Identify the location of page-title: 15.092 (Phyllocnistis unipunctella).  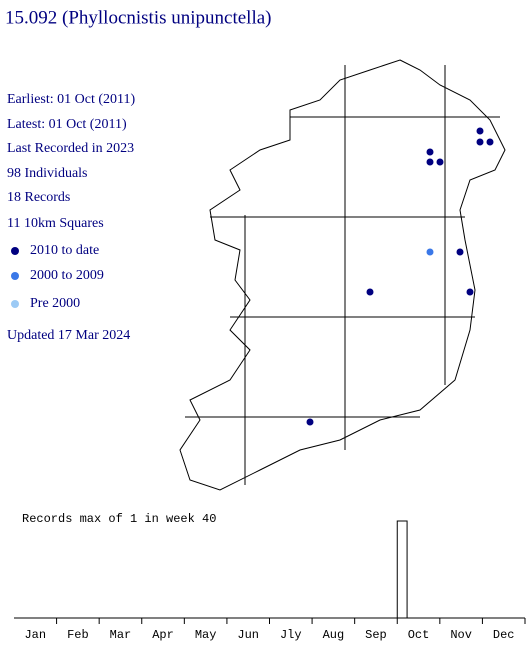
(138, 17).